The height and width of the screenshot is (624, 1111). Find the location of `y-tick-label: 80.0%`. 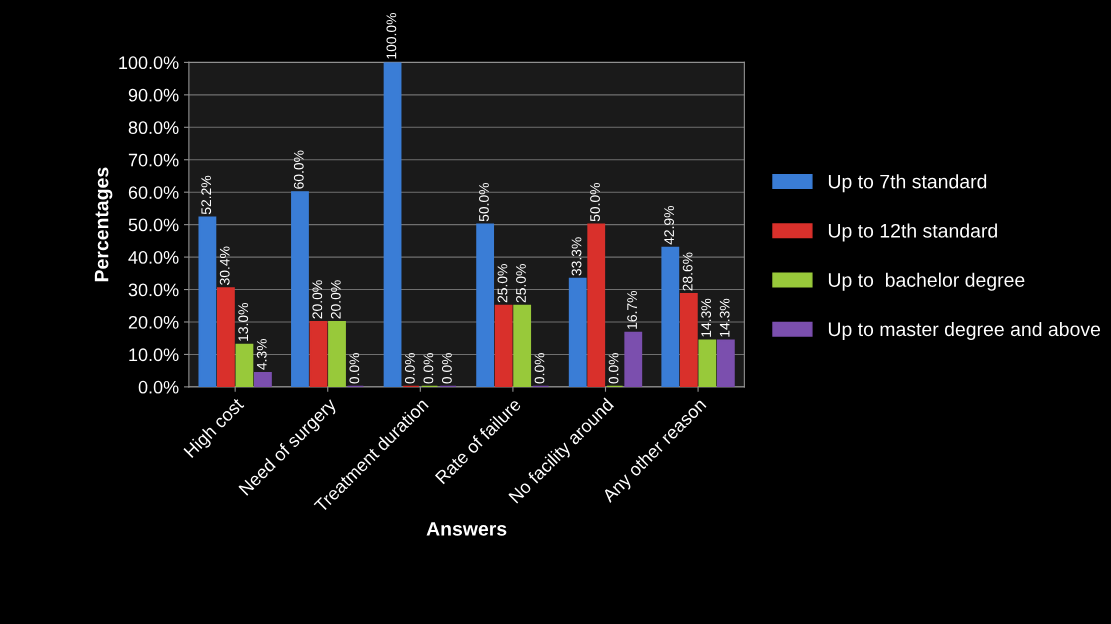

y-tick-label: 80.0% is located at coordinates (153, 128).